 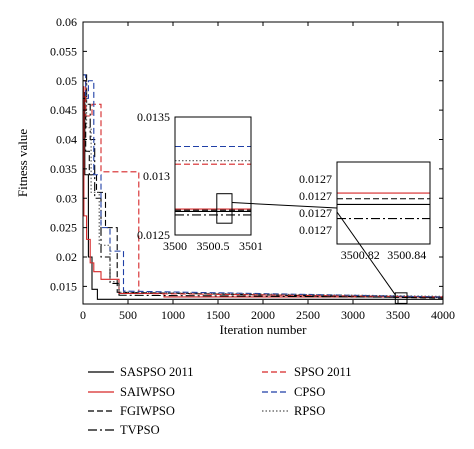 I want to click on main-xtick-label: 1000, so click(x=173, y=315).